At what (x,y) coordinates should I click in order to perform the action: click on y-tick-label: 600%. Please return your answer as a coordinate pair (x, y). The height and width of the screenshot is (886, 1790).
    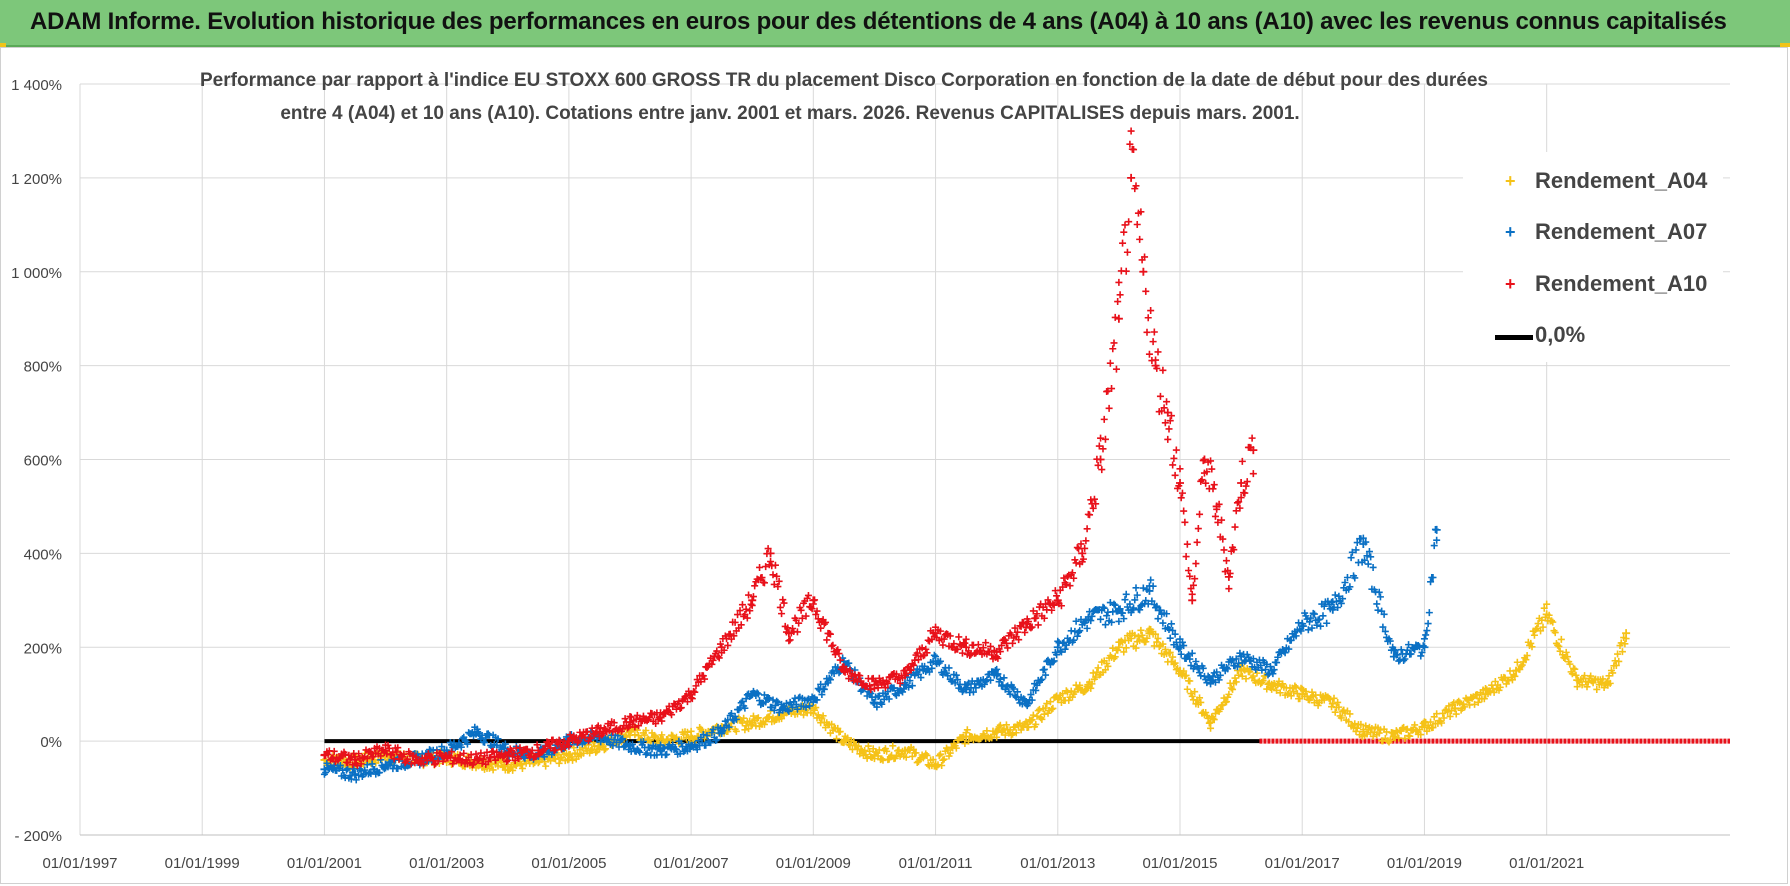
    Looking at the image, I should click on (43, 461).